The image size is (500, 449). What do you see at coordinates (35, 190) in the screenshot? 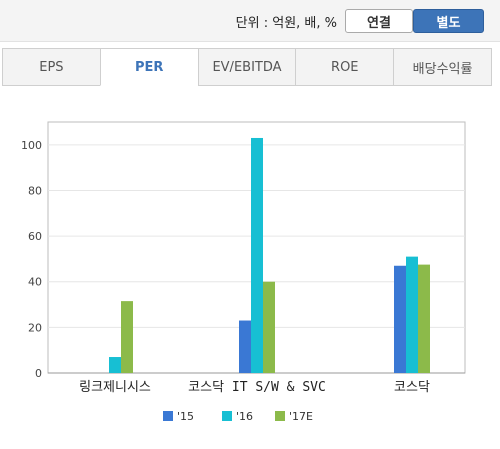
I see `y-tick-label: 80` at bounding box center [35, 190].